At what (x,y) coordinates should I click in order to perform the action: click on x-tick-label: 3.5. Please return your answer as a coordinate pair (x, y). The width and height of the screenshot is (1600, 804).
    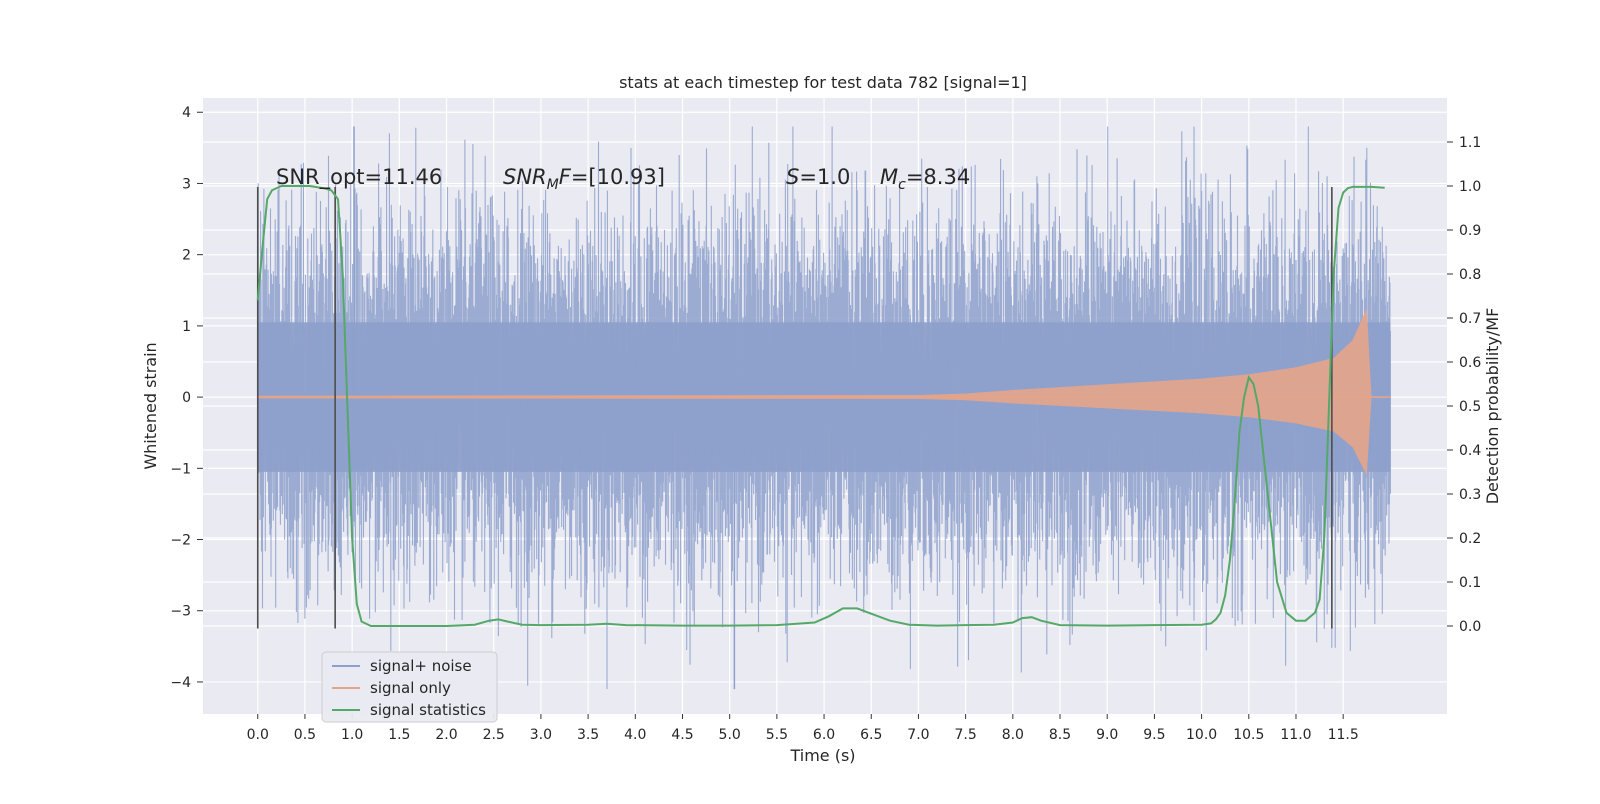
    Looking at the image, I should click on (588, 735).